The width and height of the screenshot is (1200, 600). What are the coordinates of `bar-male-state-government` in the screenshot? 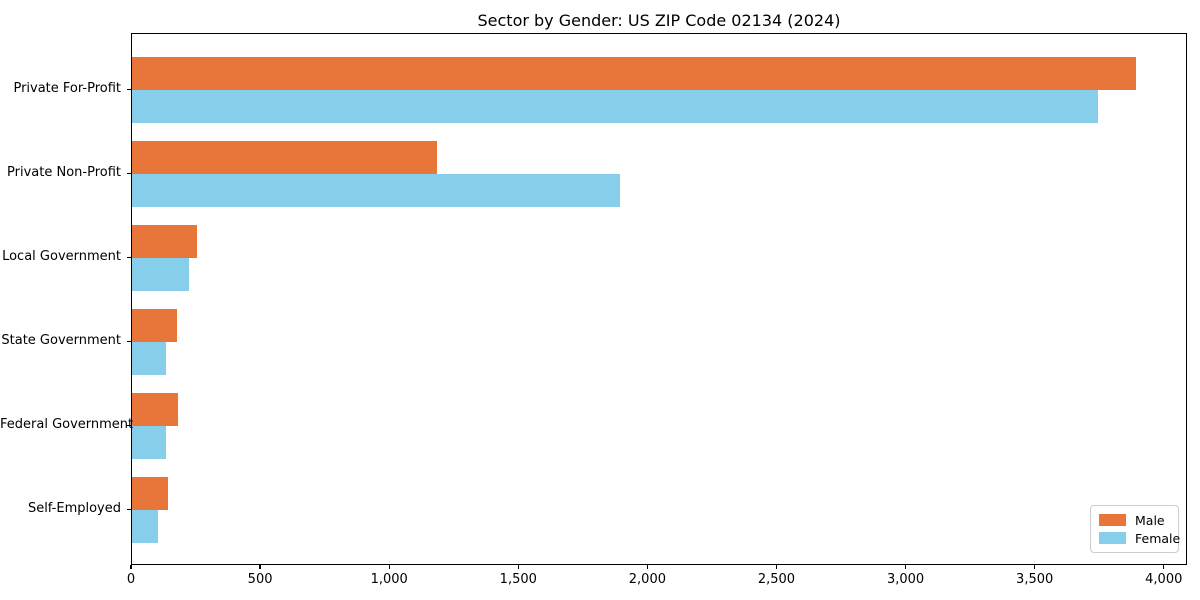 It's located at (154, 325).